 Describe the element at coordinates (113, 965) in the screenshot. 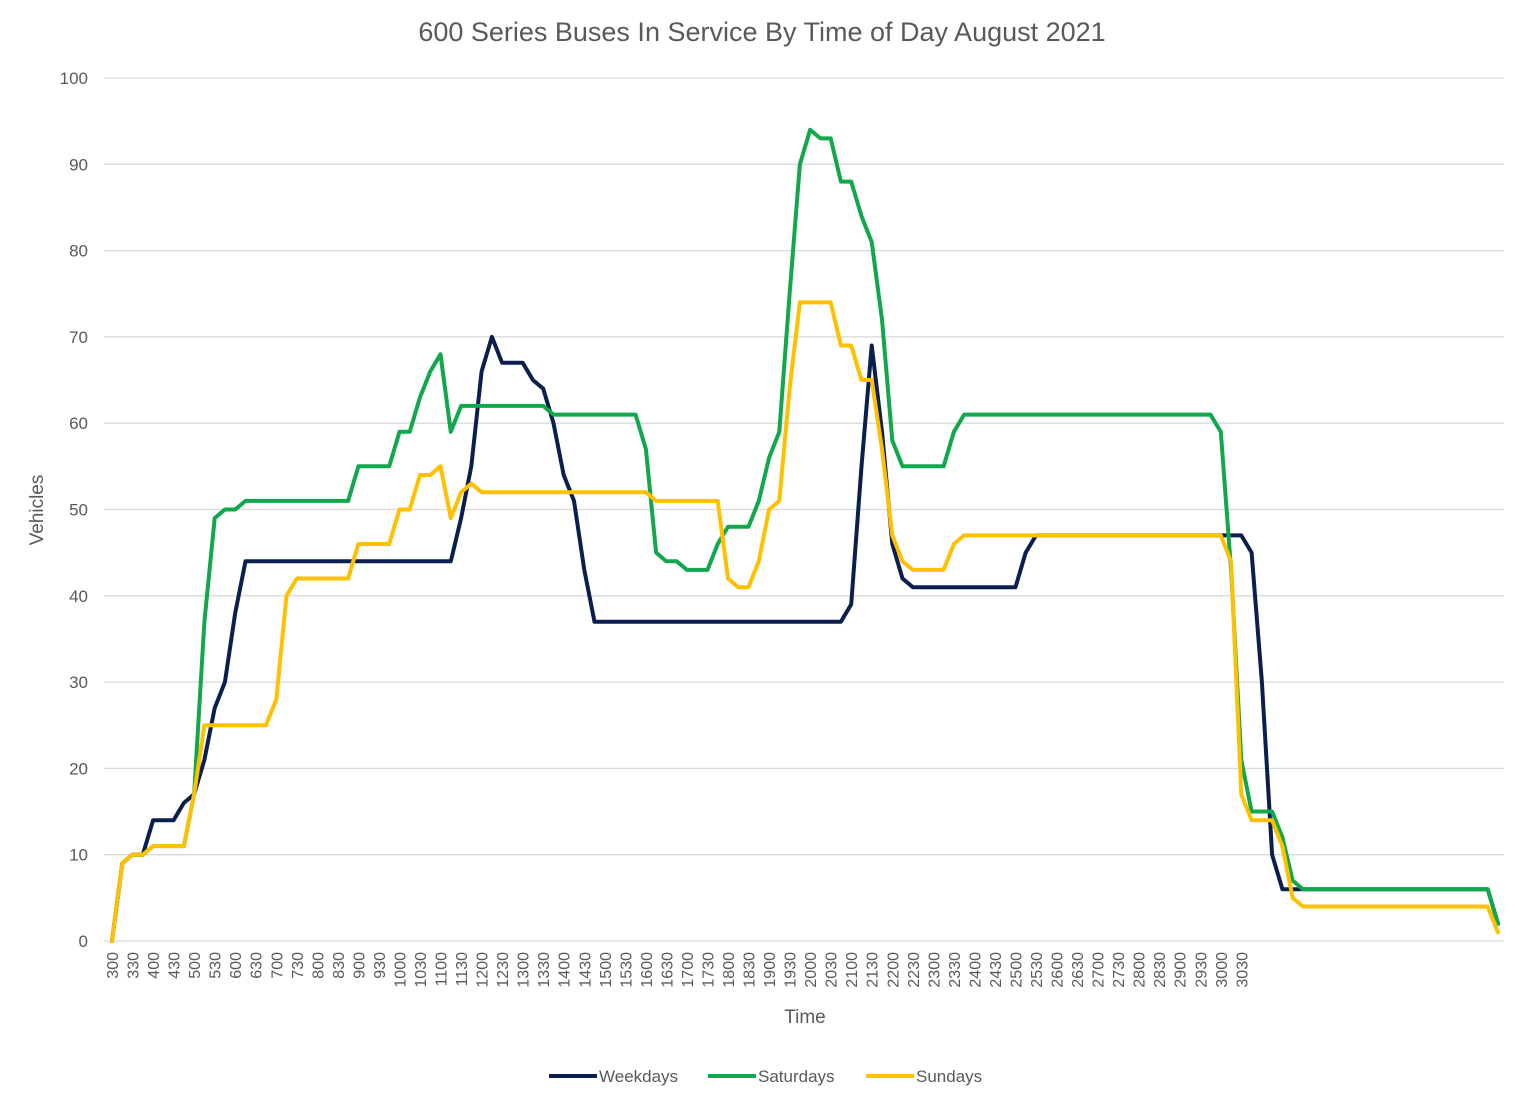

I see `x-tick-label: 300` at that location.